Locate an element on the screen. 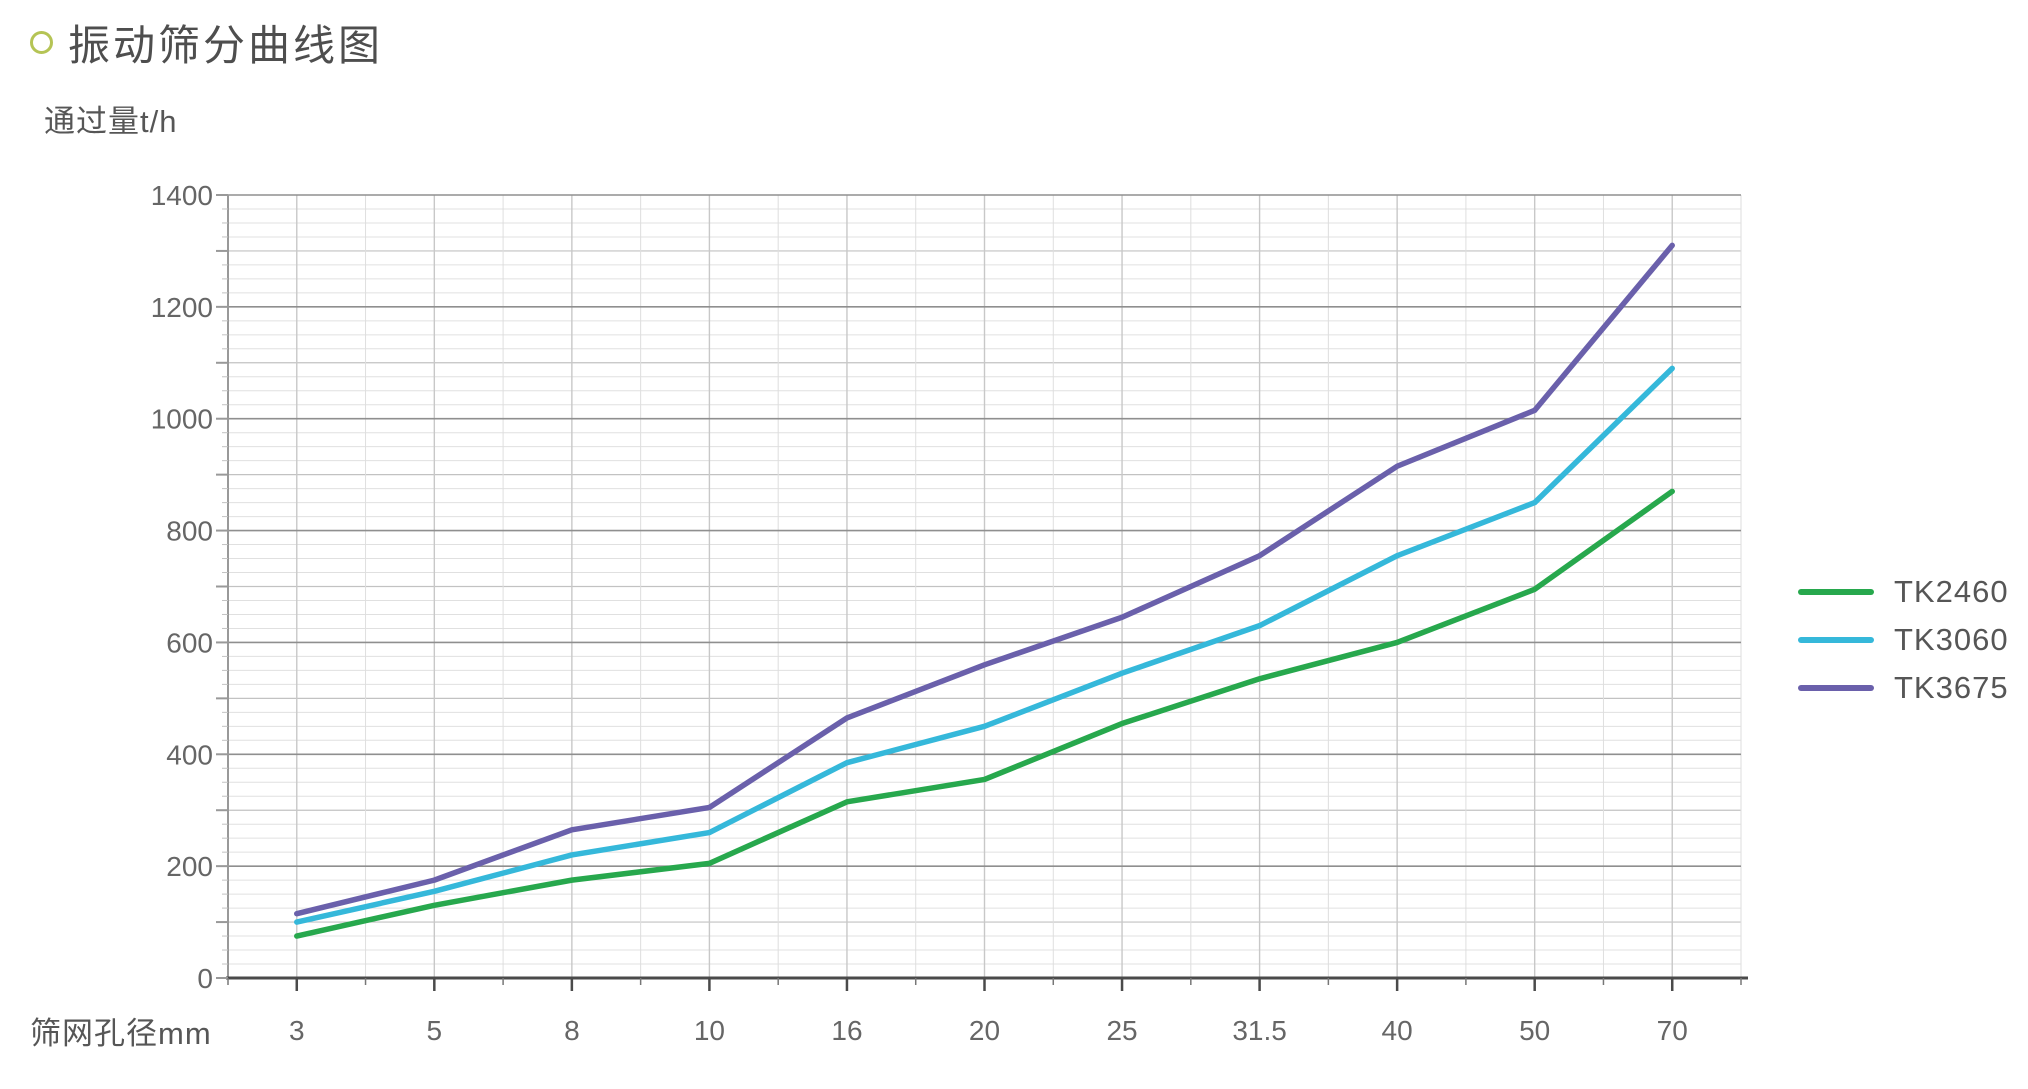 The image size is (2028, 1089). y-tick-label: 200 is located at coordinates (189, 866).